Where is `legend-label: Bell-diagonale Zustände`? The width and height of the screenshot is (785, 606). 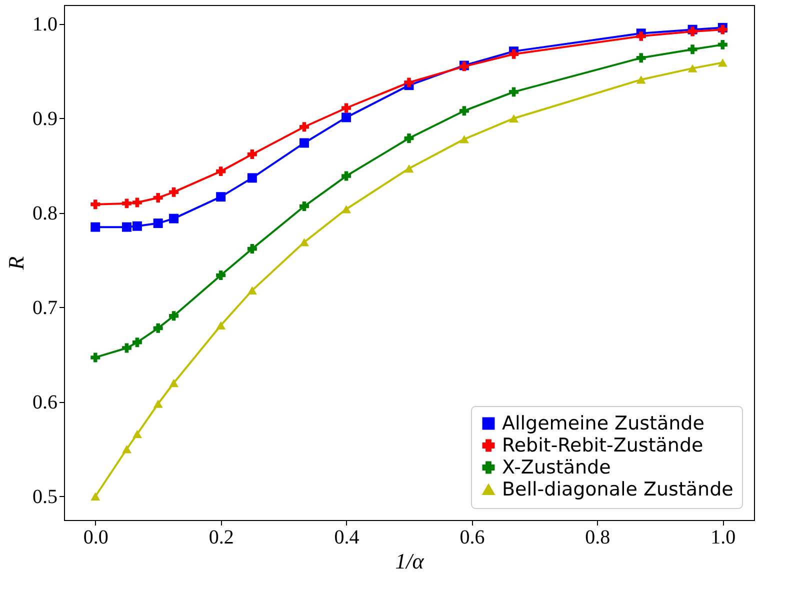
legend-label: Bell-diagonale Zustände is located at coordinates (618, 489).